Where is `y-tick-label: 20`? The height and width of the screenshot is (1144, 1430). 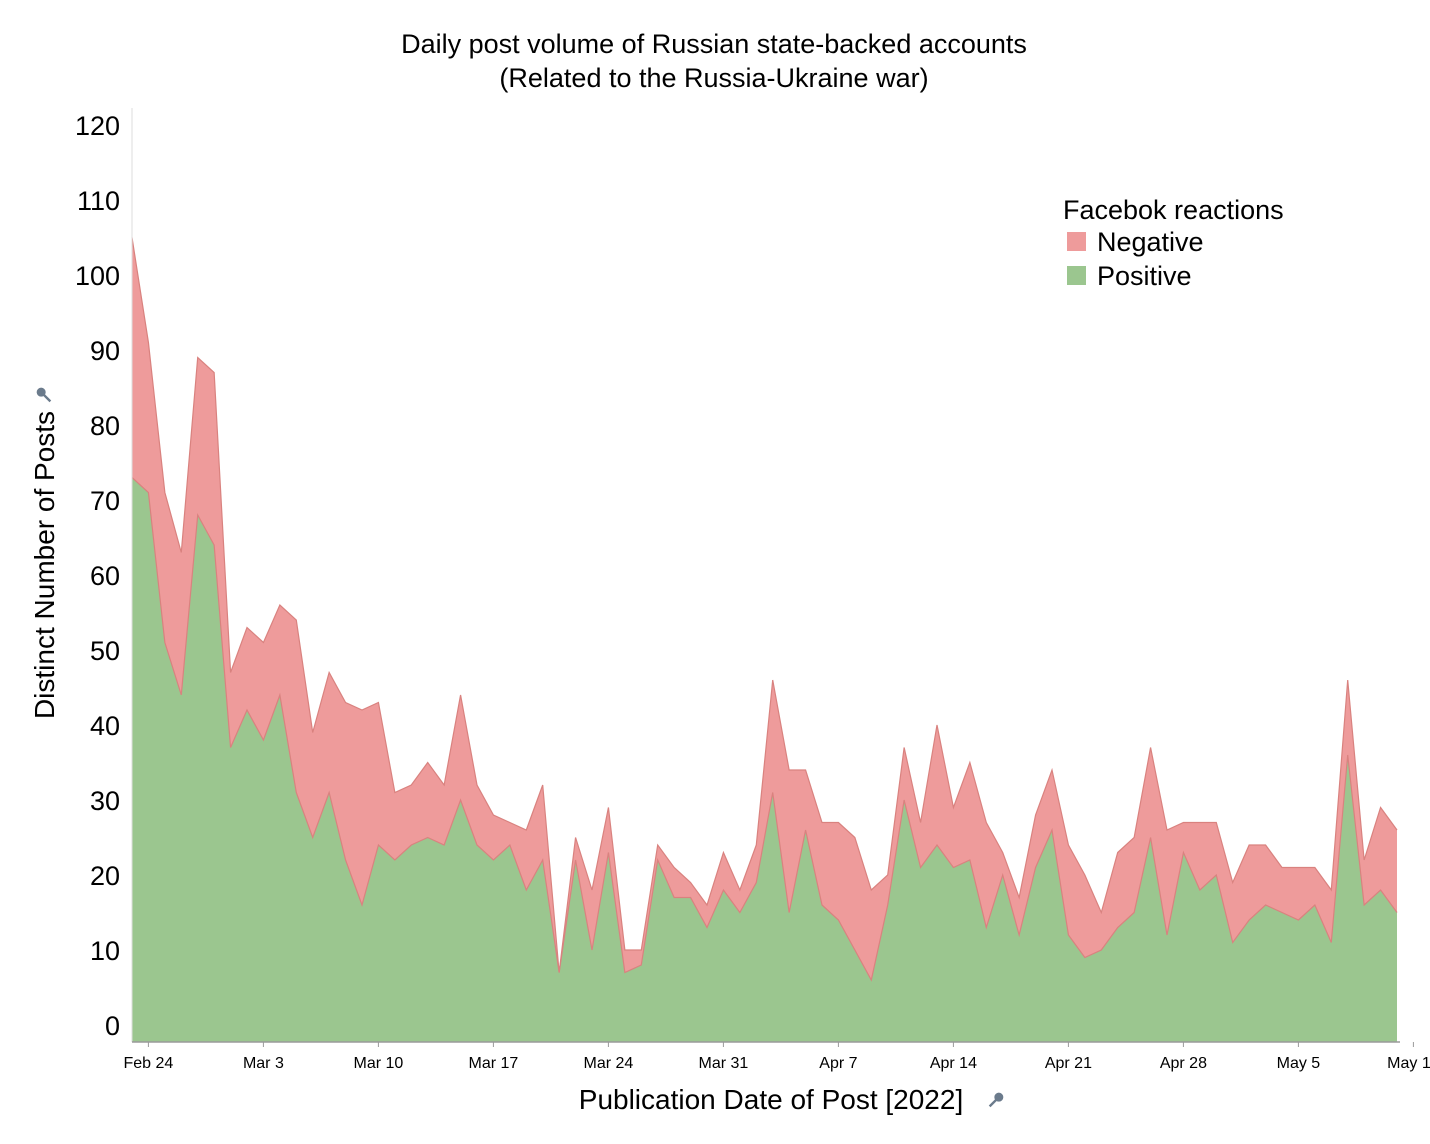 y-tick-label: 20 is located at coordinates (105, 876).